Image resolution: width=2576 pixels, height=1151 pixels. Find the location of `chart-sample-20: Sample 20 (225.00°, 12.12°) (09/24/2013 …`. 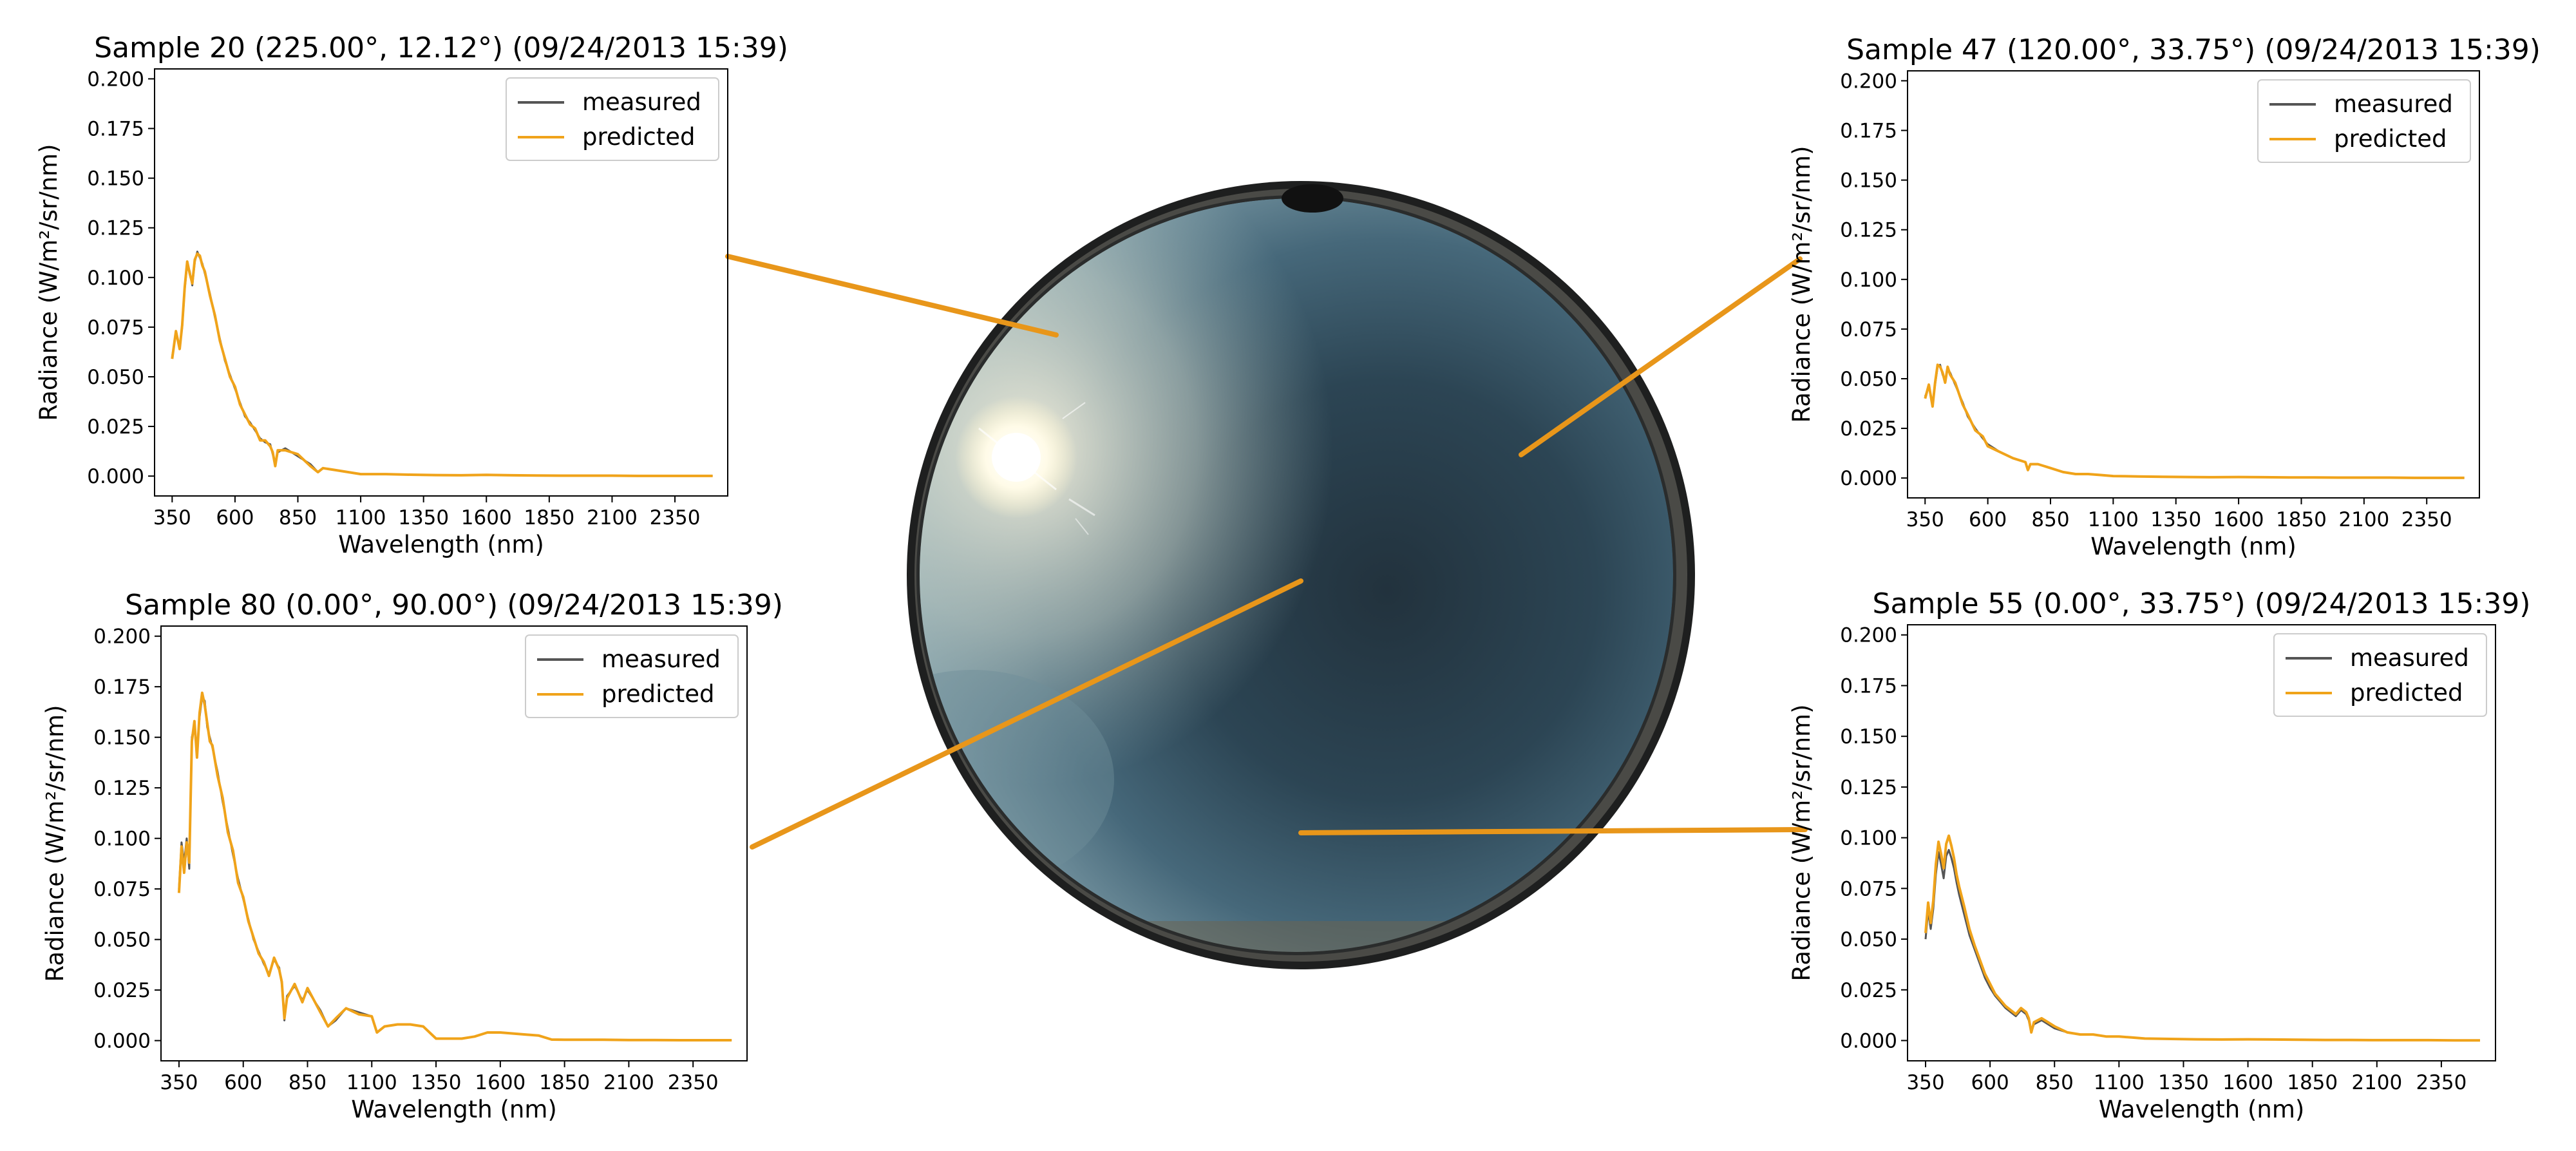

chart-sample-20: Sample 20 (225.00°, 12.12°) (09/24/2013 … is located at coordinates (412, 295).